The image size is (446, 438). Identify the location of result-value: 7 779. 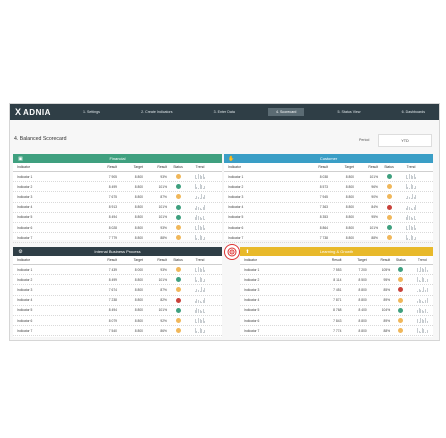
(112, 237).